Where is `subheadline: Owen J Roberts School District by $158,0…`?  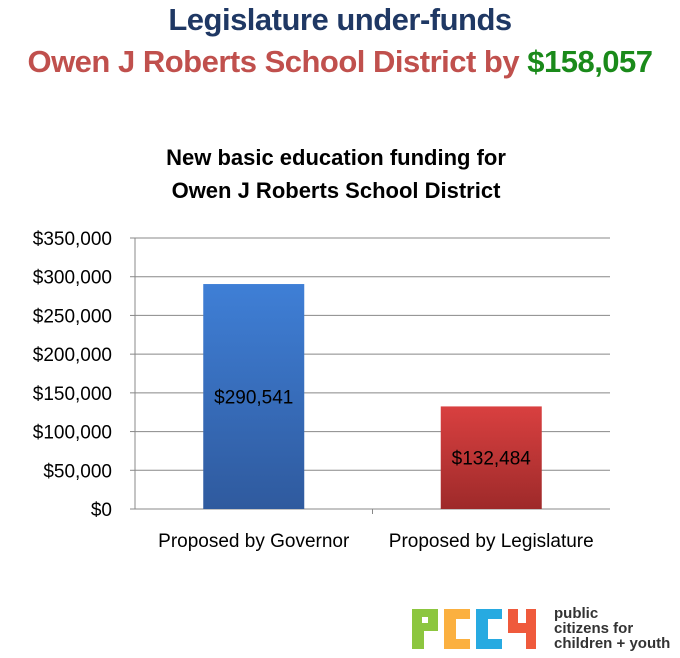 subheadline: Owen J Roberts School District by $158,0… is located at coordinates (340, 62).